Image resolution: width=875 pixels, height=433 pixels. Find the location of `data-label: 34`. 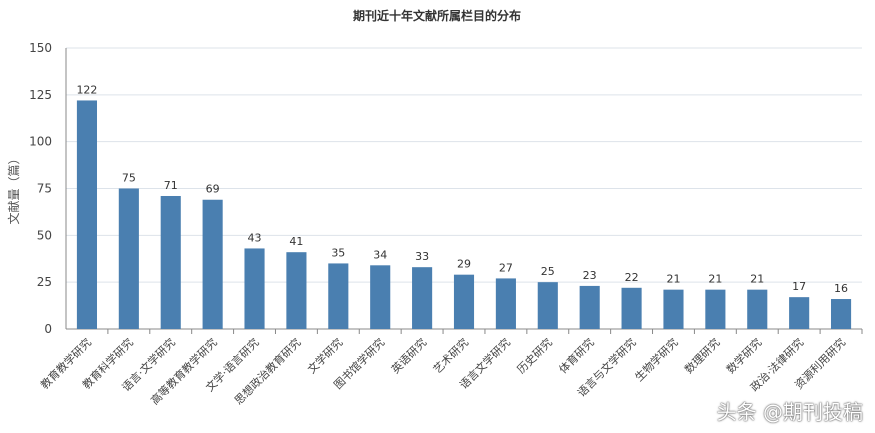

data-label: 34 is located at coordinates (380, 254).